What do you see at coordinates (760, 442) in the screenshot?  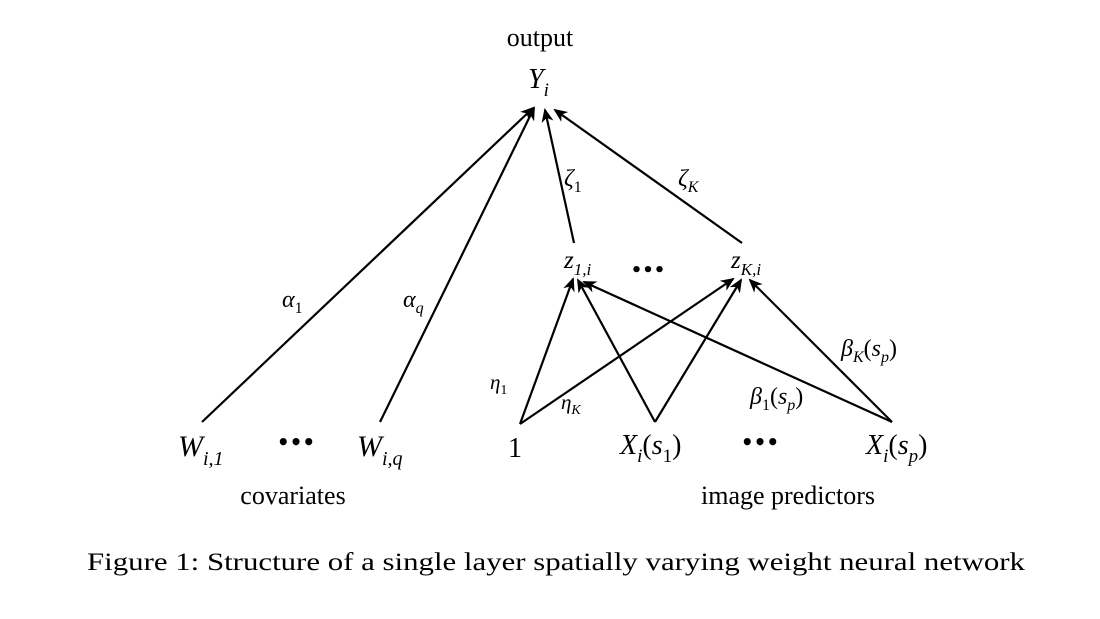 I see `image-ellipsis: •••` at bounding box center [760, 442].